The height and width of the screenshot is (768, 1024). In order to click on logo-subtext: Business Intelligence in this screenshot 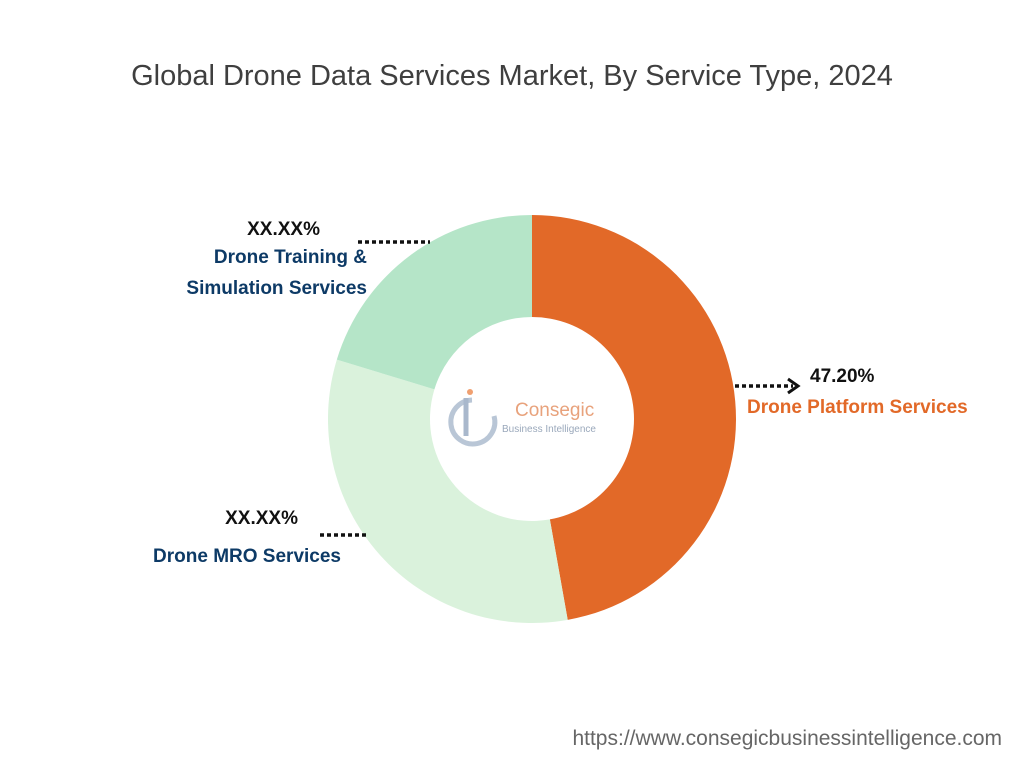, I will do `click(549, 429)`.